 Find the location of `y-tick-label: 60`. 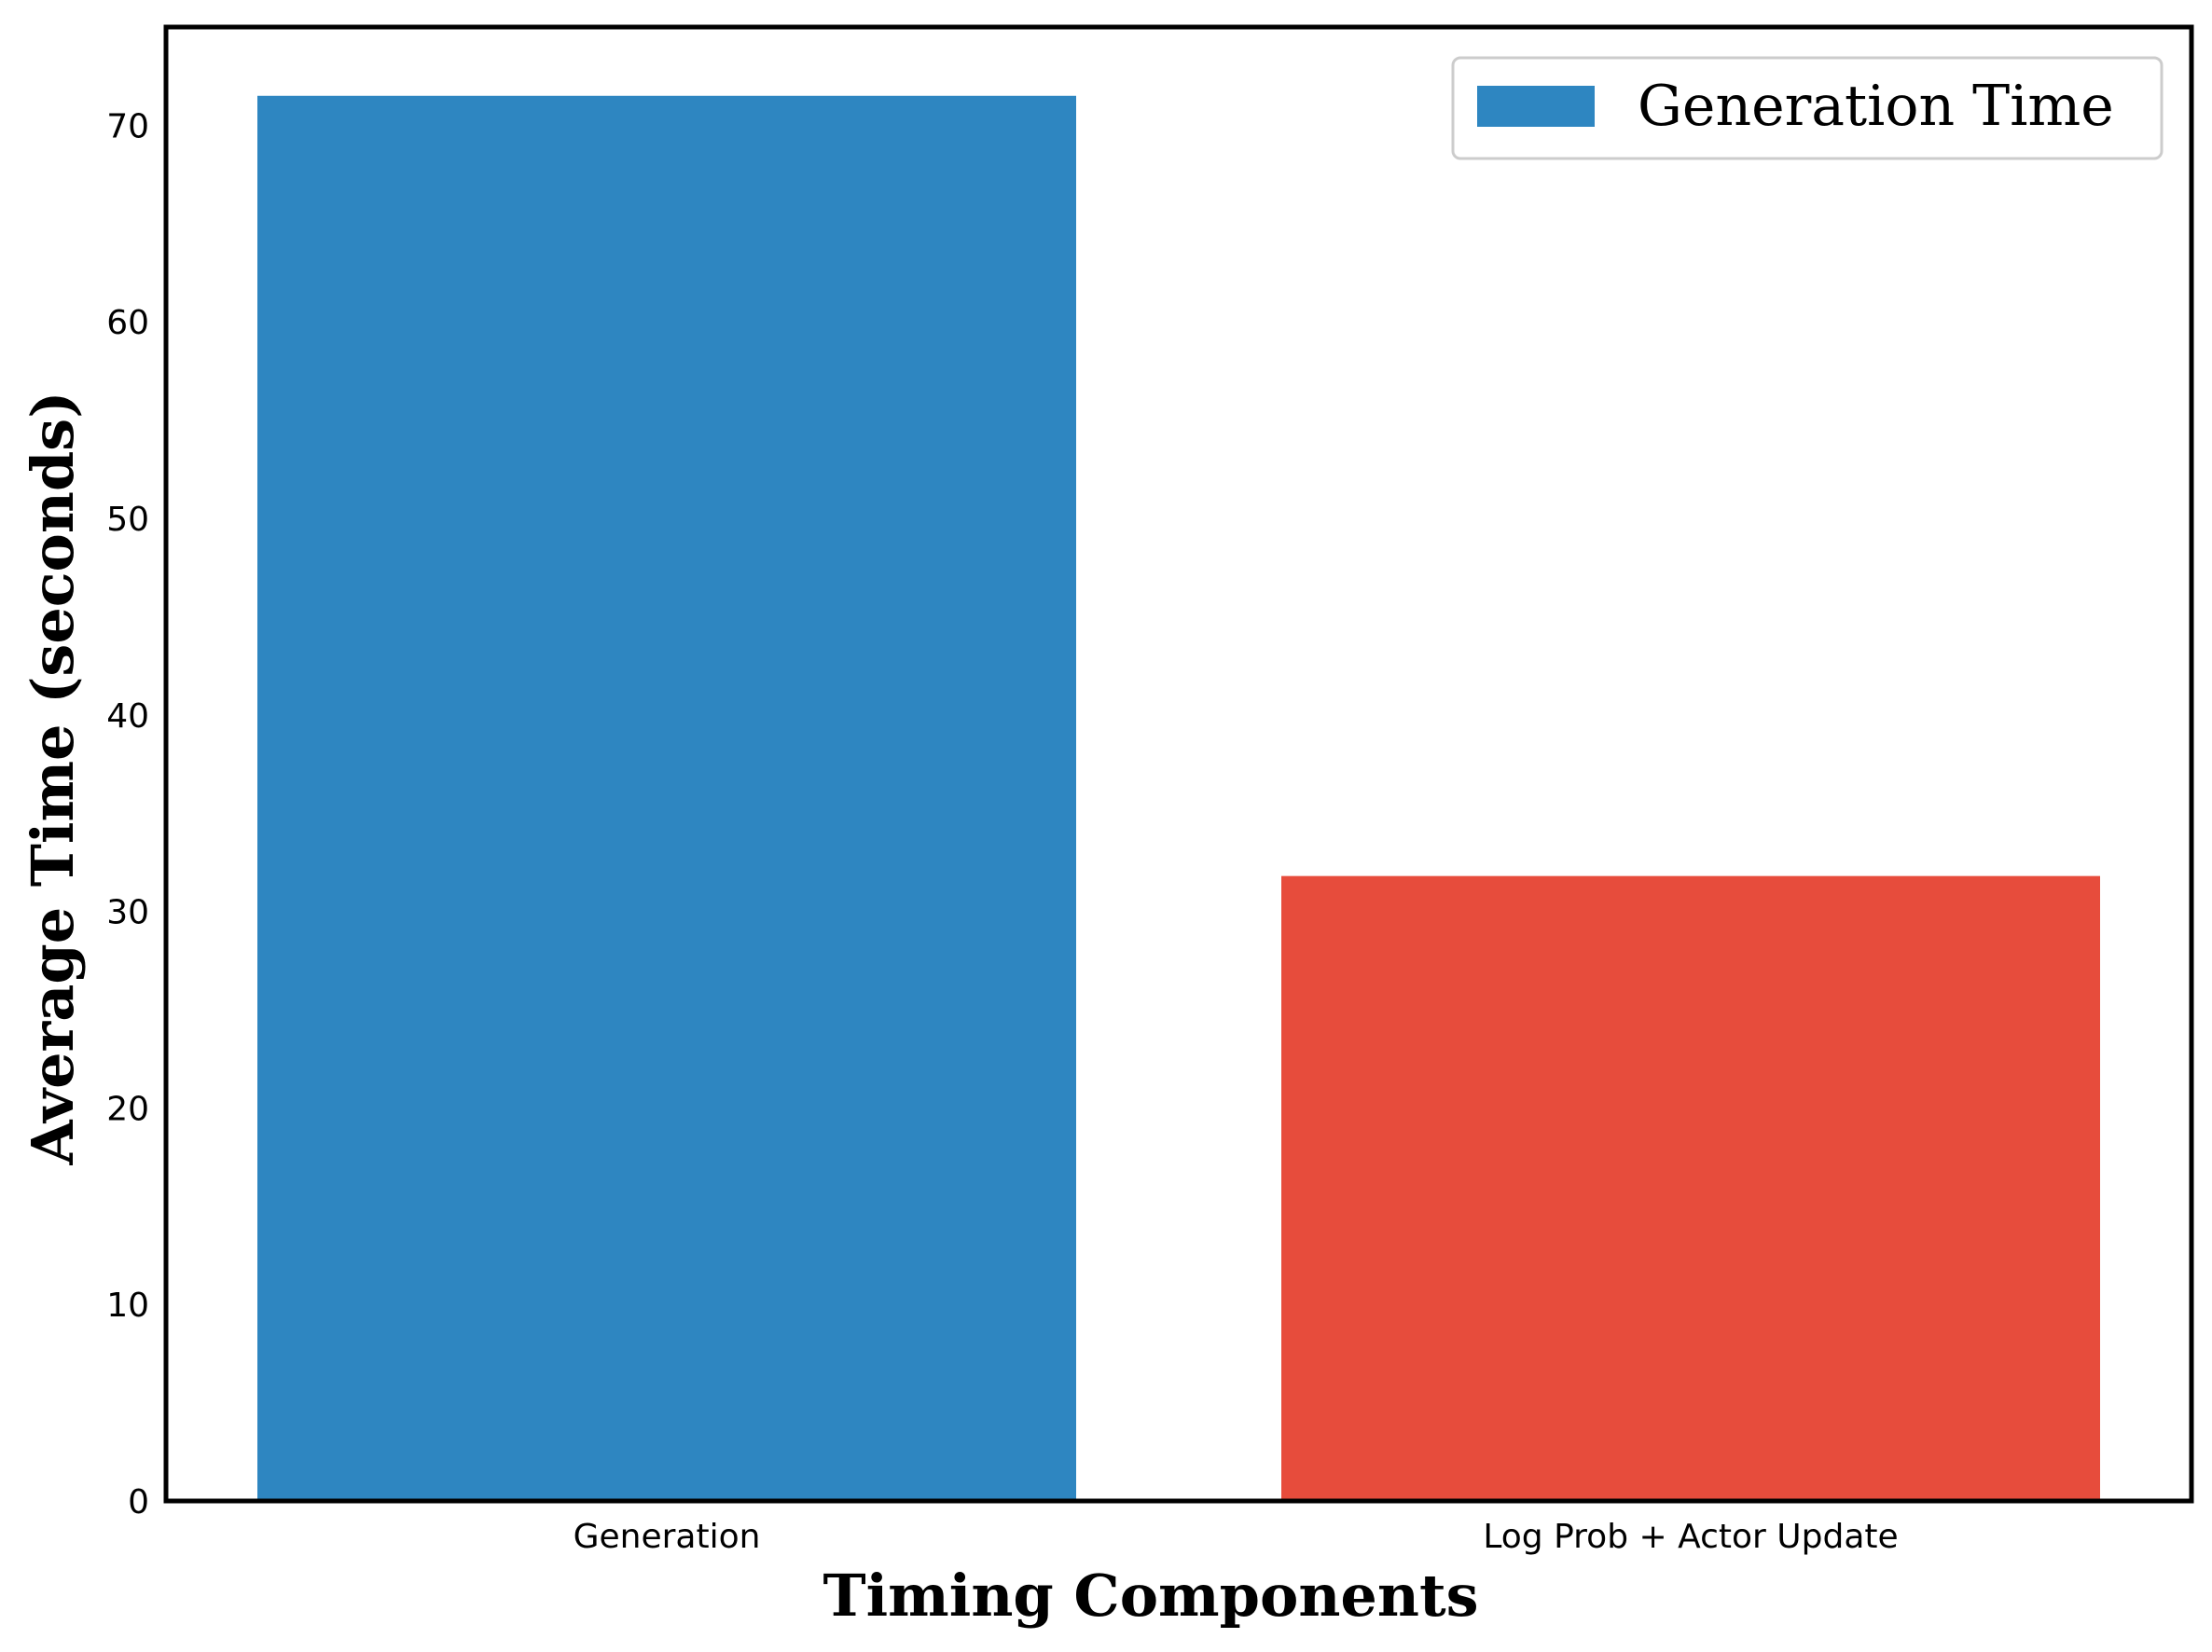

y-tick-label: 60 is located at coordinates (128, 323).